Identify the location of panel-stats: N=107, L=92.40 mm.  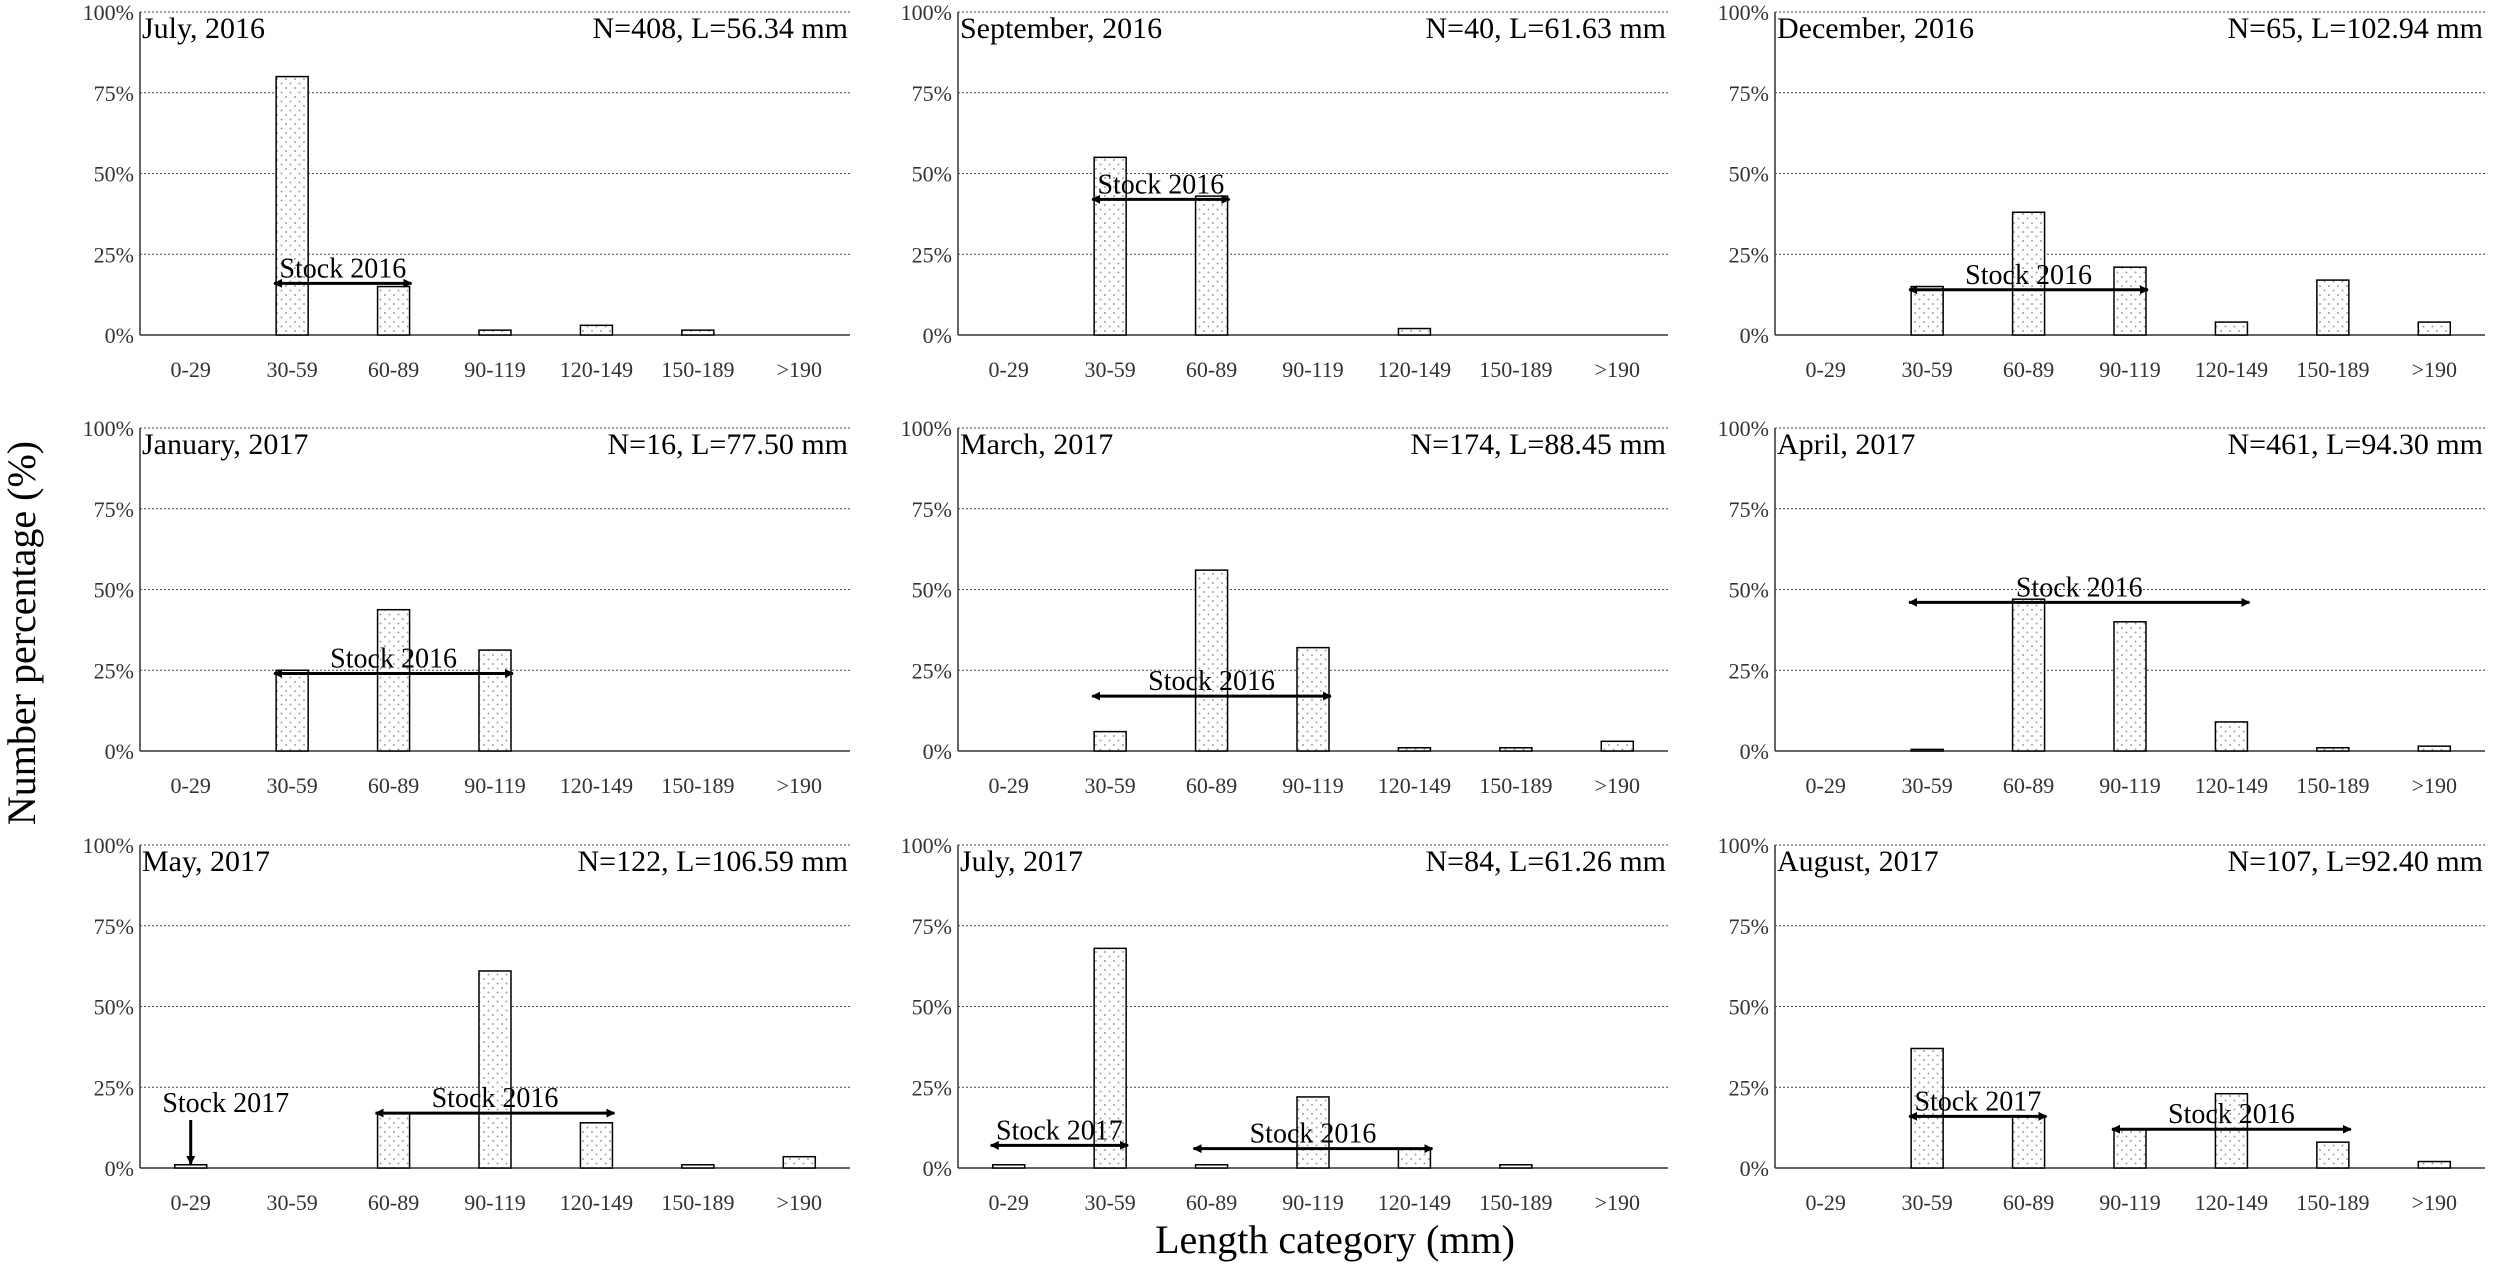
(2356, 861).